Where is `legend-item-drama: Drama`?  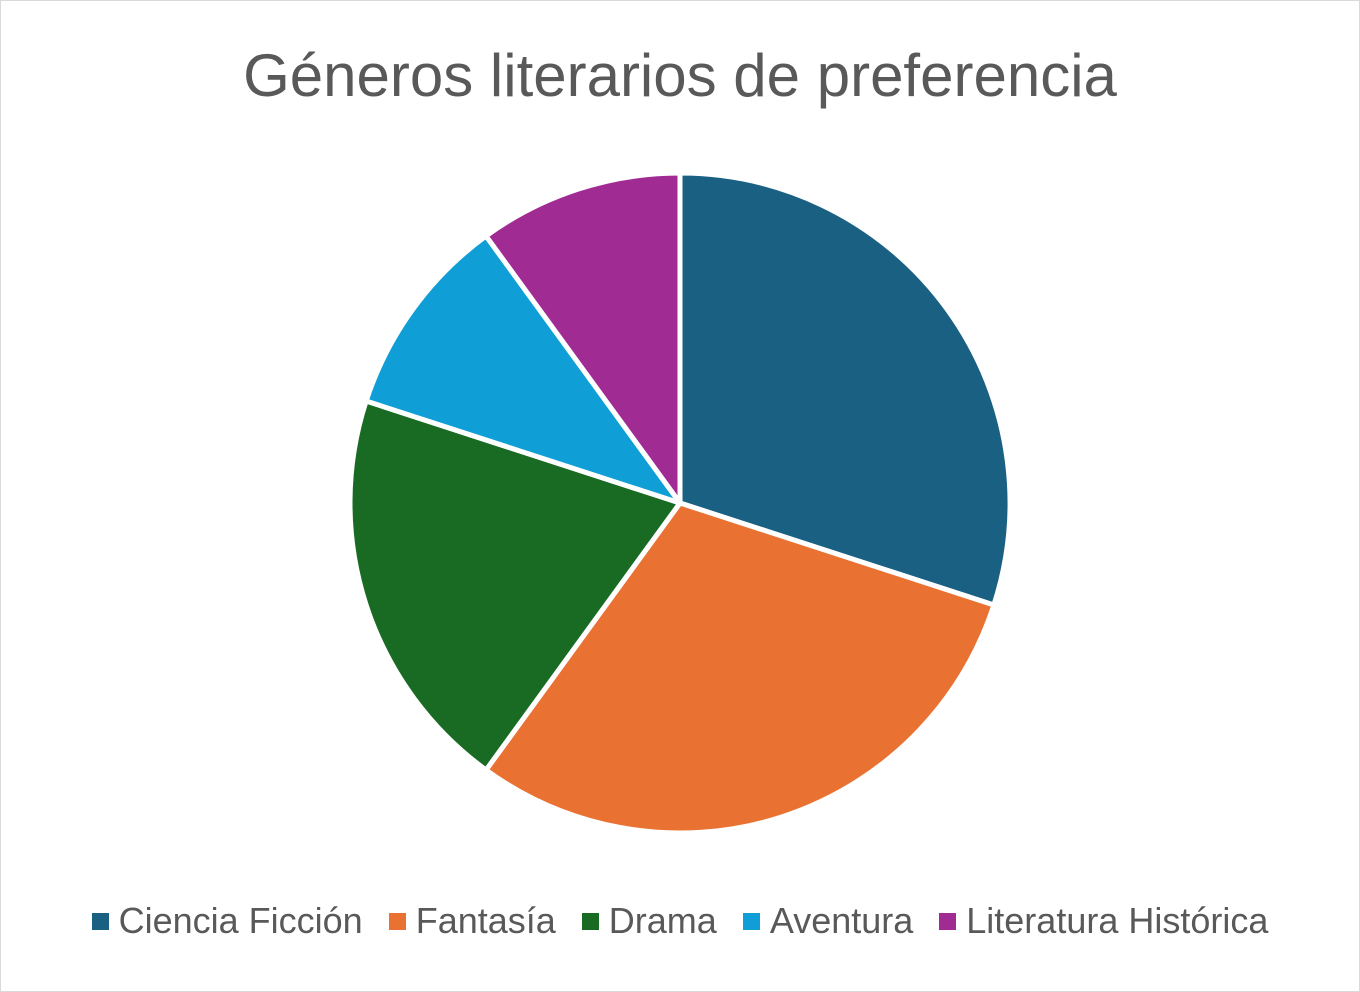 legend-item-drama: Drama is located at coordinates (649, 921).